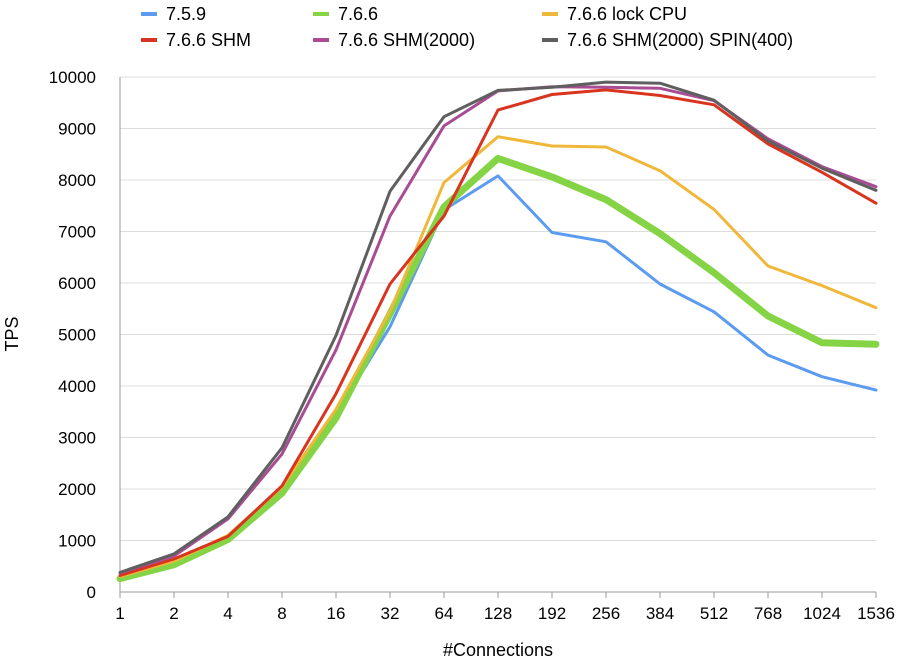 This screenshot has width=898, height=661. What do you see at coordinates (627, 14) in the screenshot?
I see `legend-label: 7.6.6 lock CPU` at bounding box center [627, 14].